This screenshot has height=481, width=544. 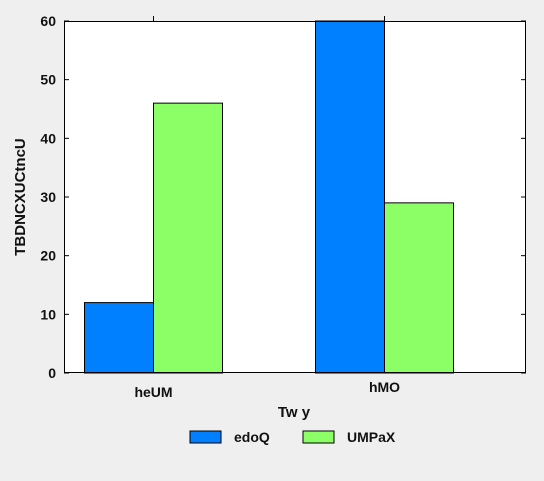 I want to click on y-tick-label: 50, so click(x=48, y=80).